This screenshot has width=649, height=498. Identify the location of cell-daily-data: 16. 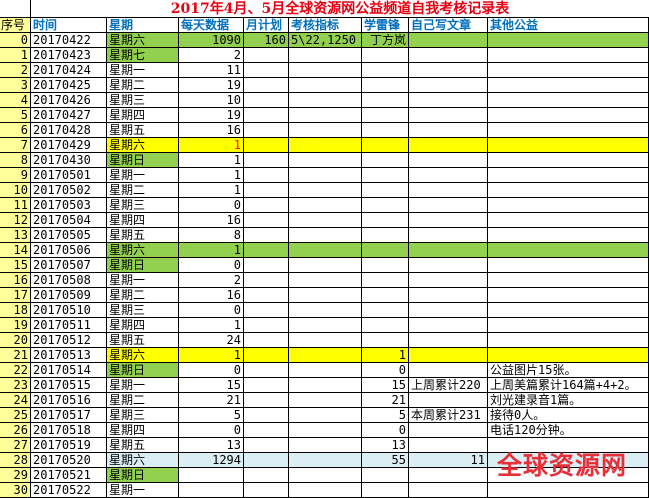
(211, 130).